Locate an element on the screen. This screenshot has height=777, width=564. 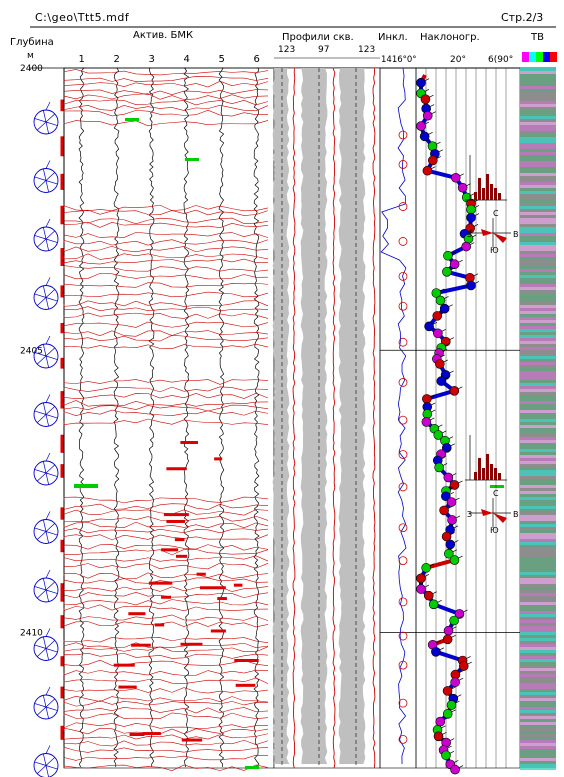
stereonet-symbol is located at coordinates (46, 293).